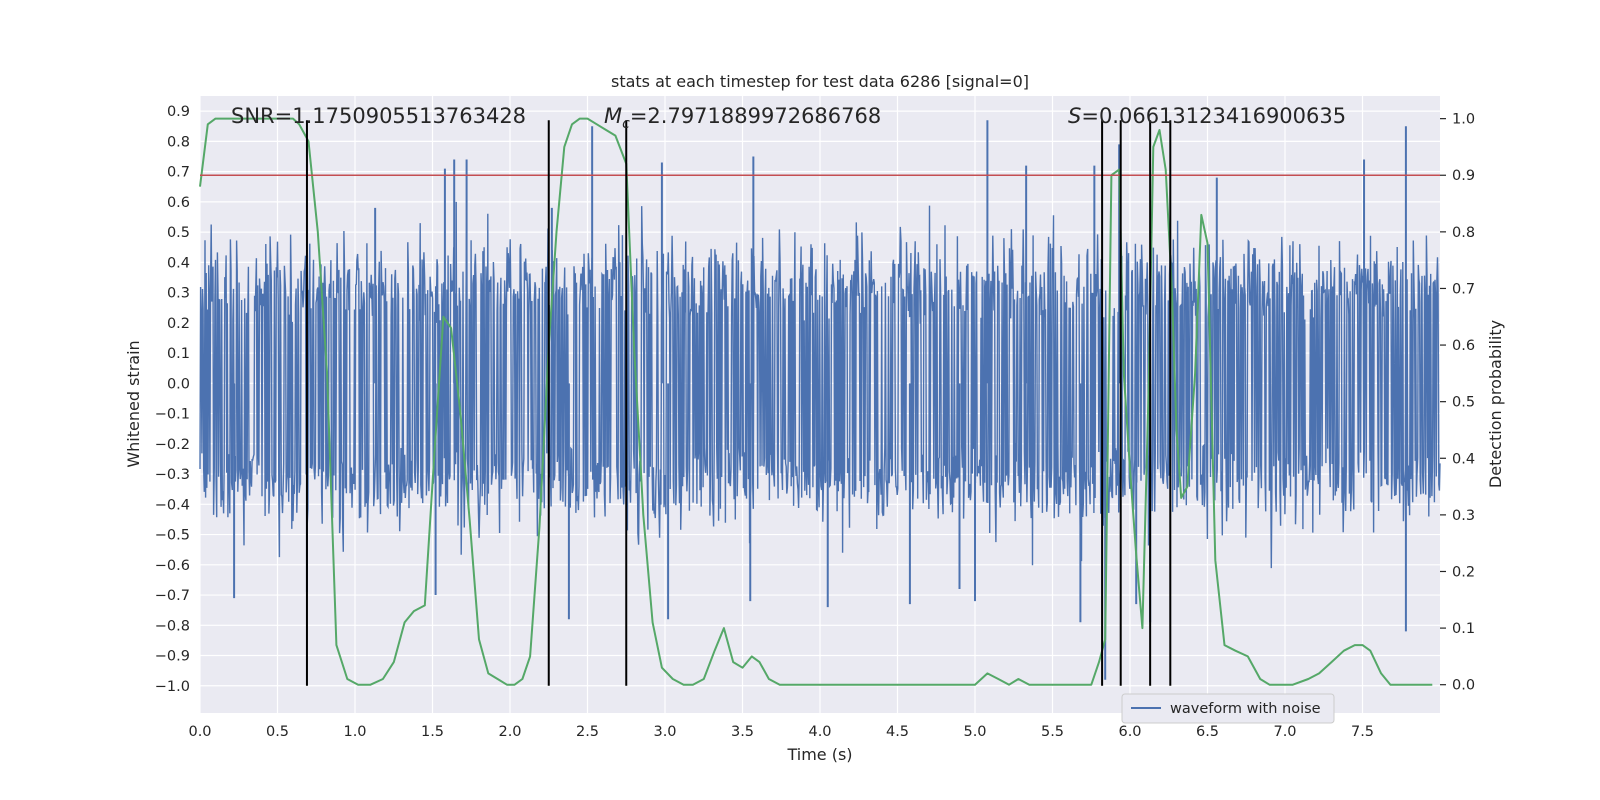 The image size is (1600, 800). Describe the element at coordinates (133, 403) in the screenshot. I see `y-axis-label-left: Whitened strain` at that location.